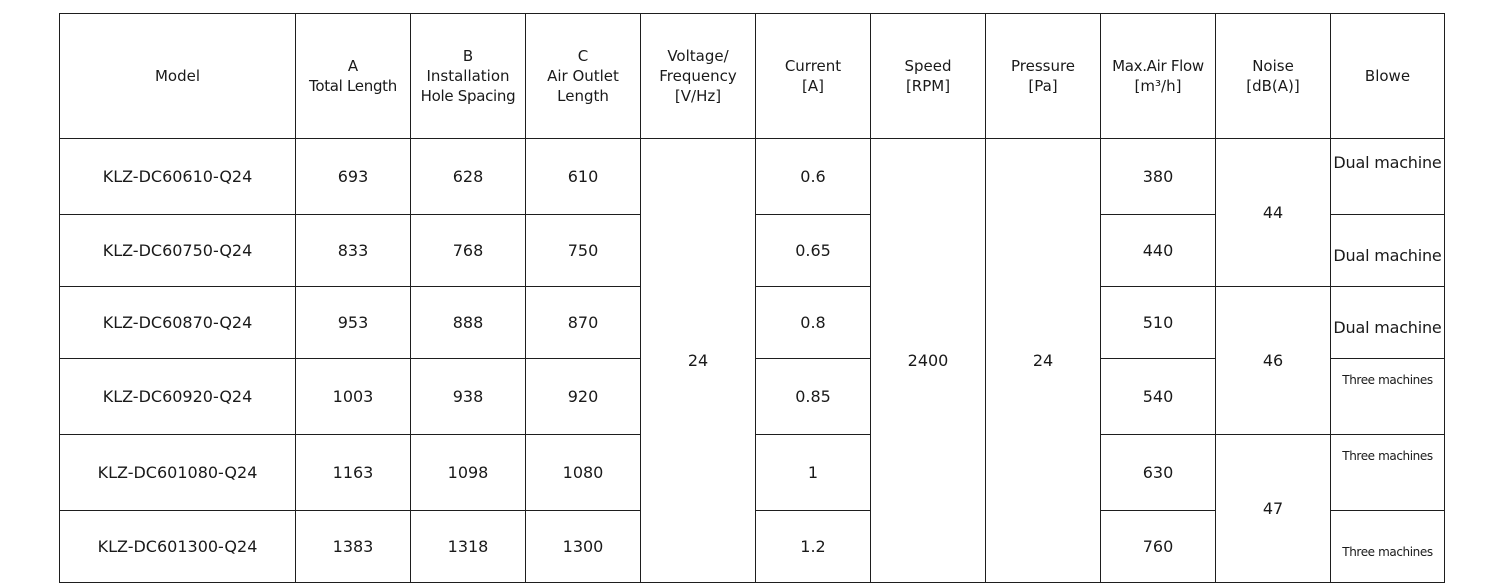 The image size is (1500, 583). What do you see at coordinates (1158, 472) in the screenshot?
I see `cell-air-flow: 630` at bounding box center [1158, 472].